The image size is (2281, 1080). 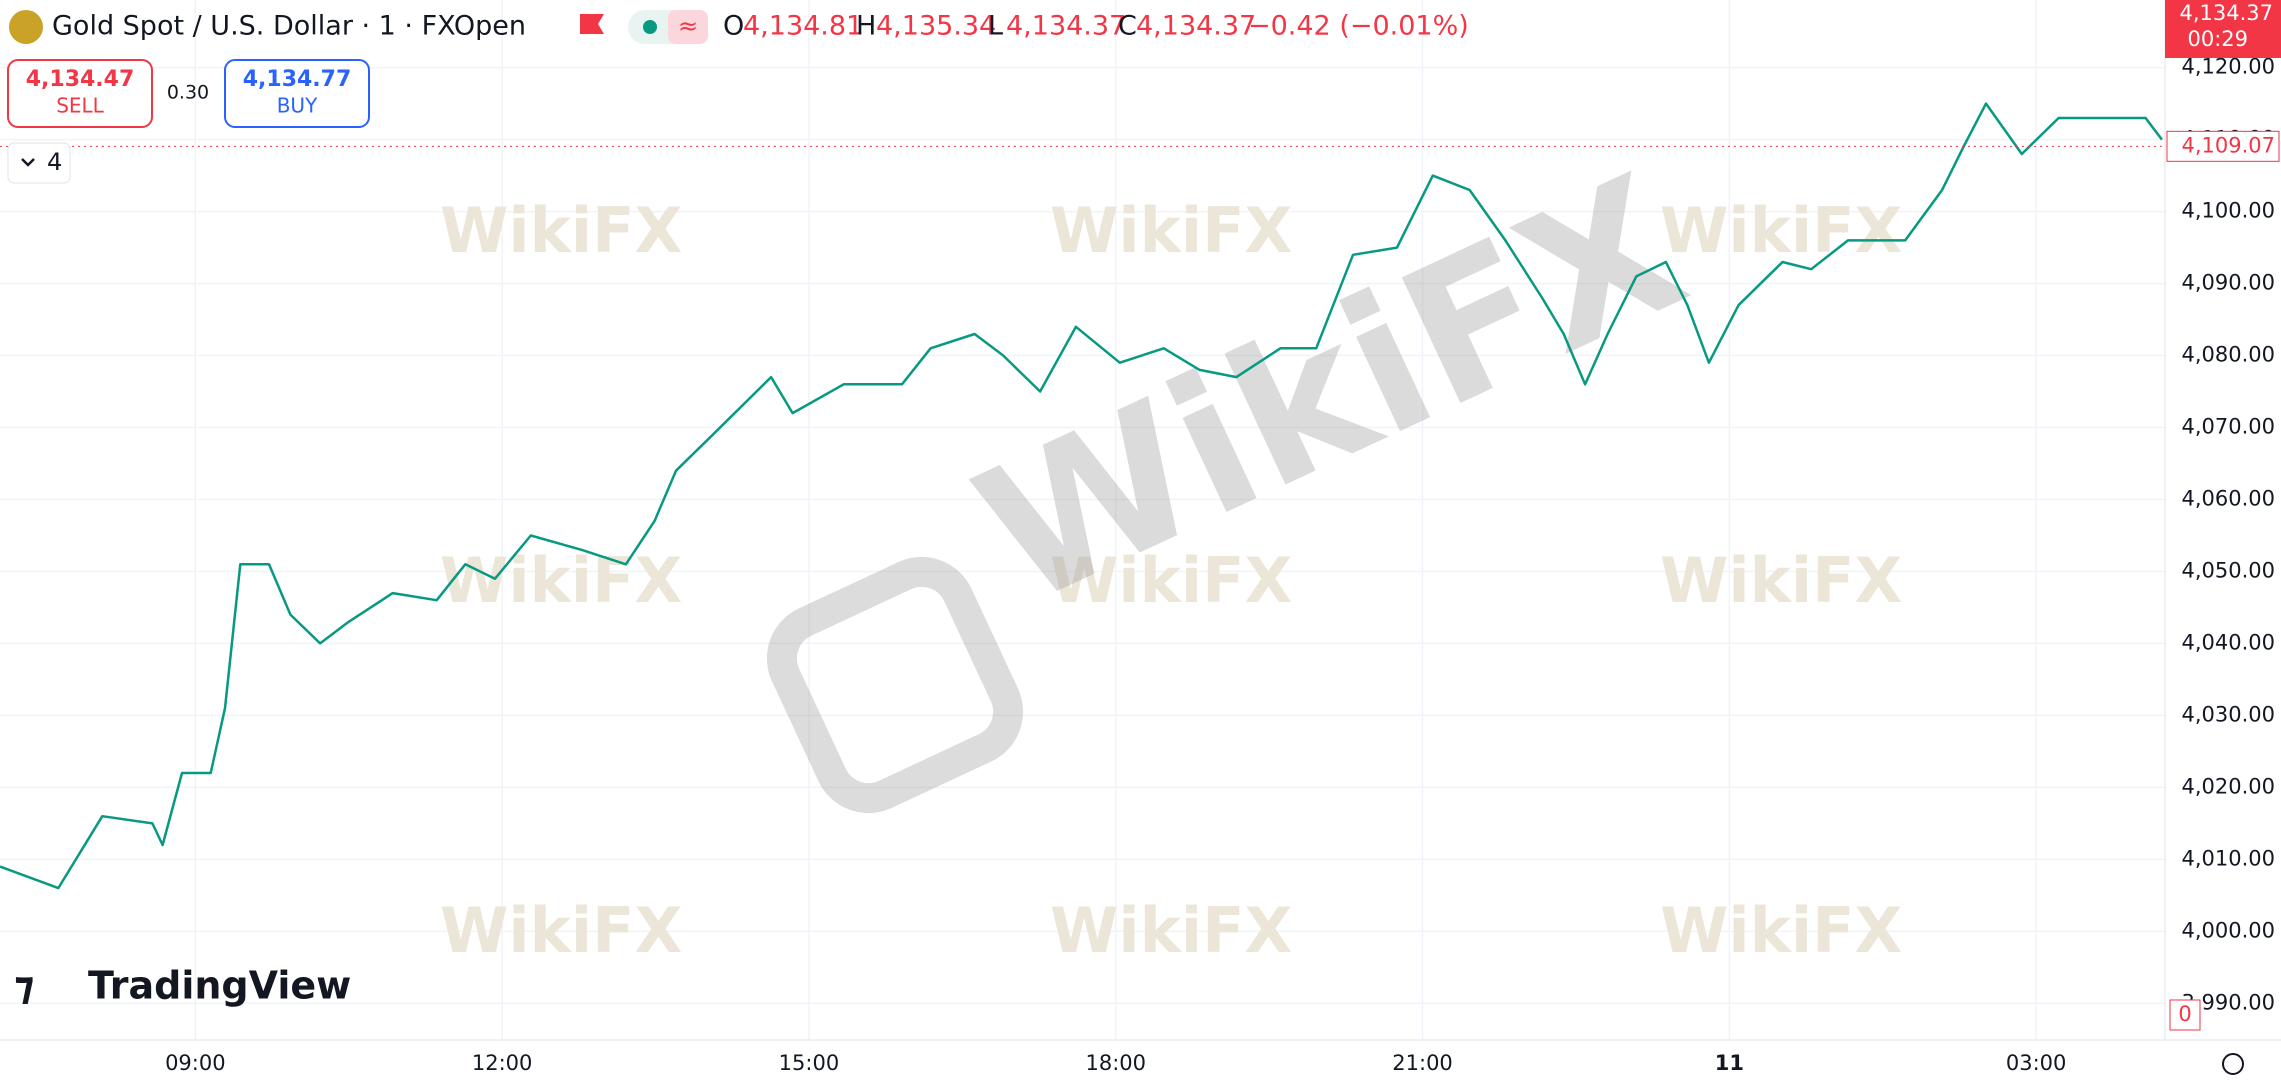 What do you see at coordinates (289, 26) in the screenshot?
I see `symbol-title: Gold Spot / U.S. Dollar · 1 · FXOpen` at bounding box center [289, 26].